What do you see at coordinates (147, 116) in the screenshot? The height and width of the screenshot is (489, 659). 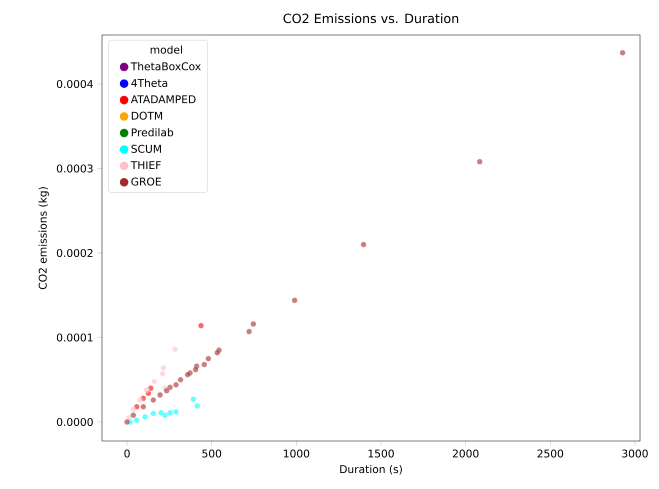 I see `legend-label: DOTM` at bounding box center [147, 116].